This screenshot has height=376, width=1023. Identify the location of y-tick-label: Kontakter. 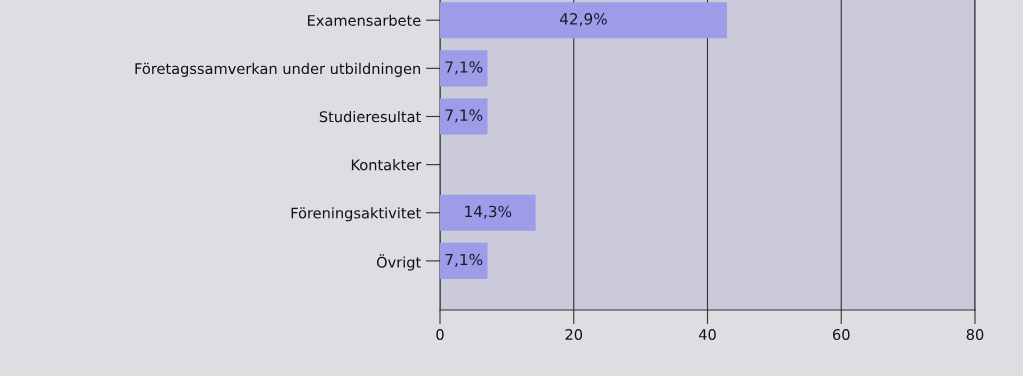
(386, 165).